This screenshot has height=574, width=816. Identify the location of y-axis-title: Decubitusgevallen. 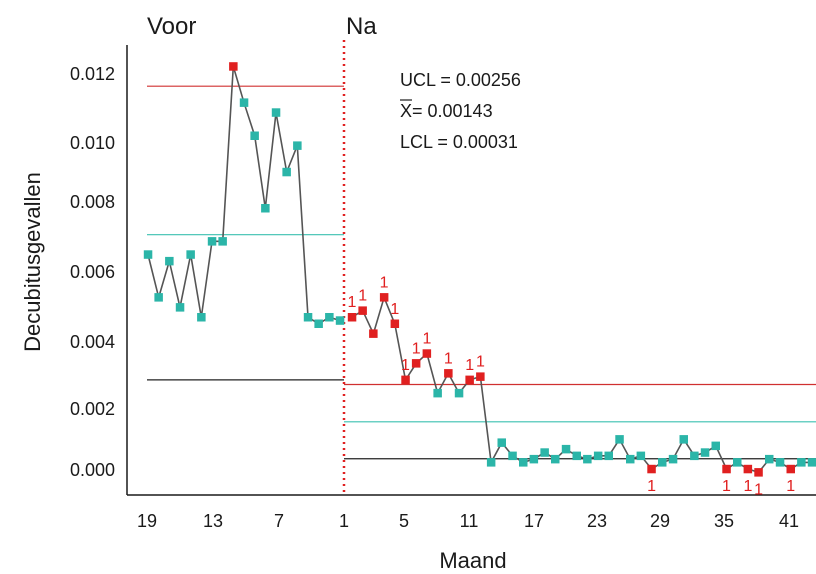
(32, 262).